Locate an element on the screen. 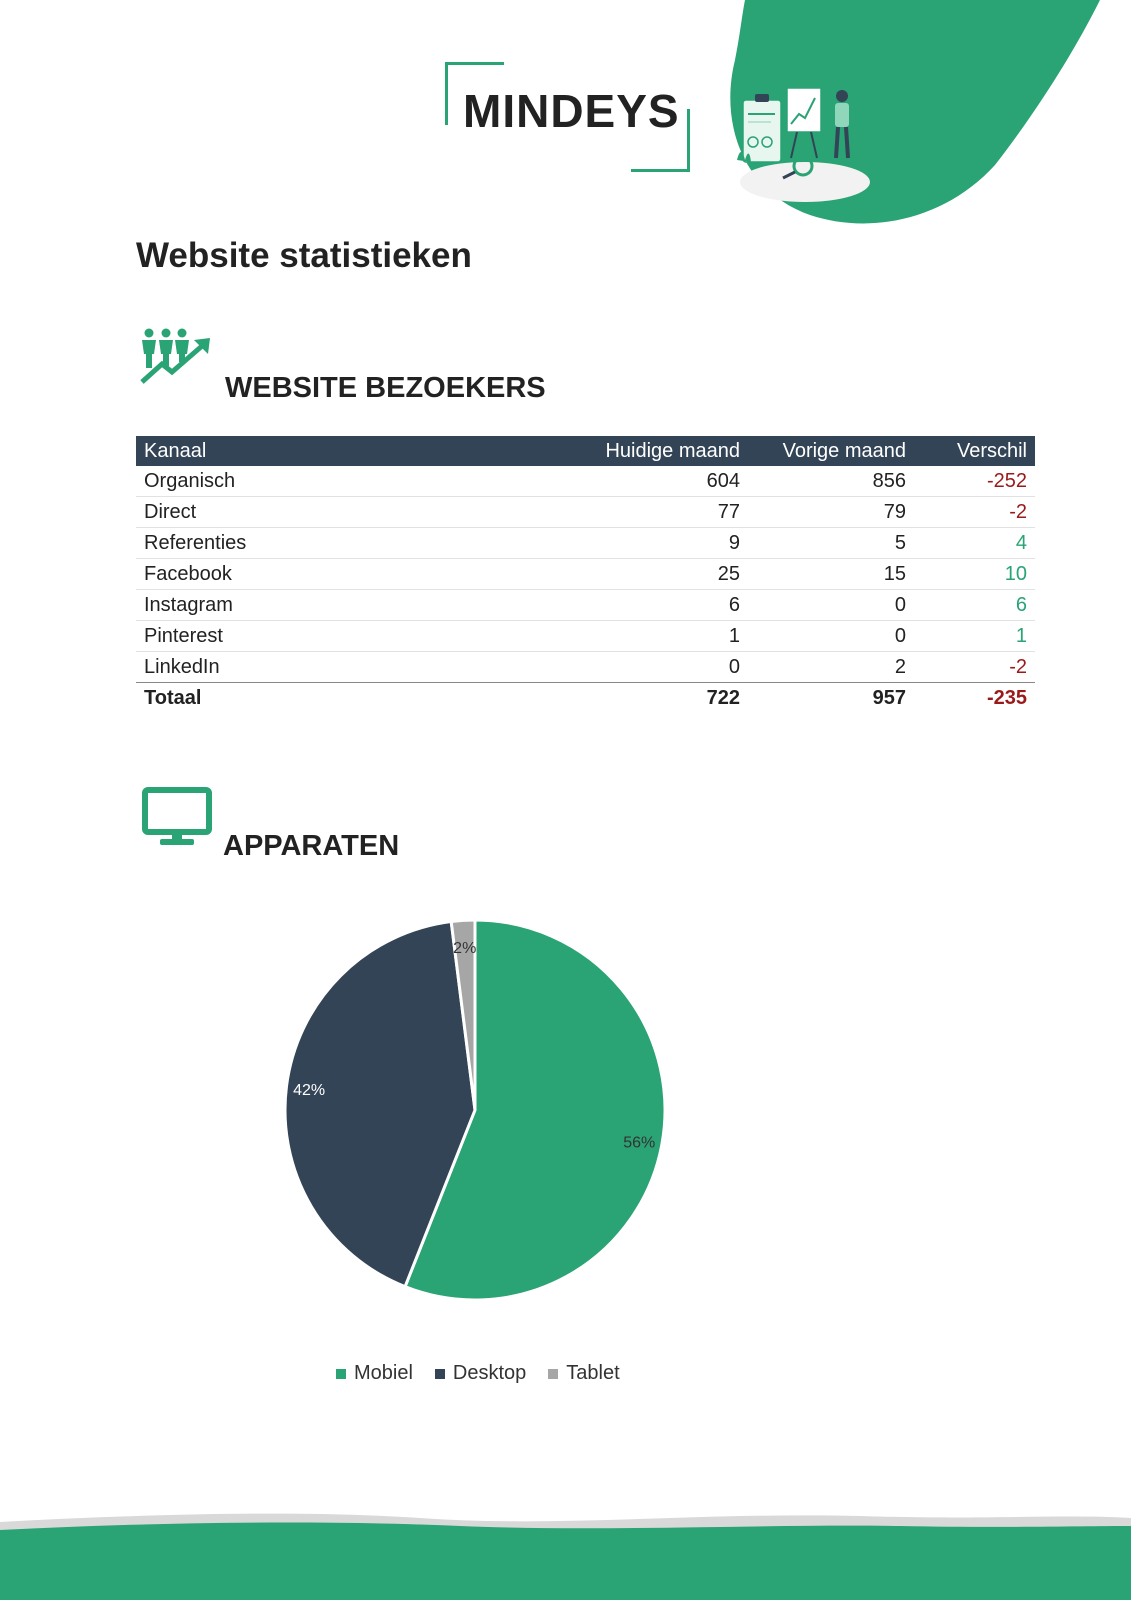  row-channel: Organisch is located at coordinates (344, 481).